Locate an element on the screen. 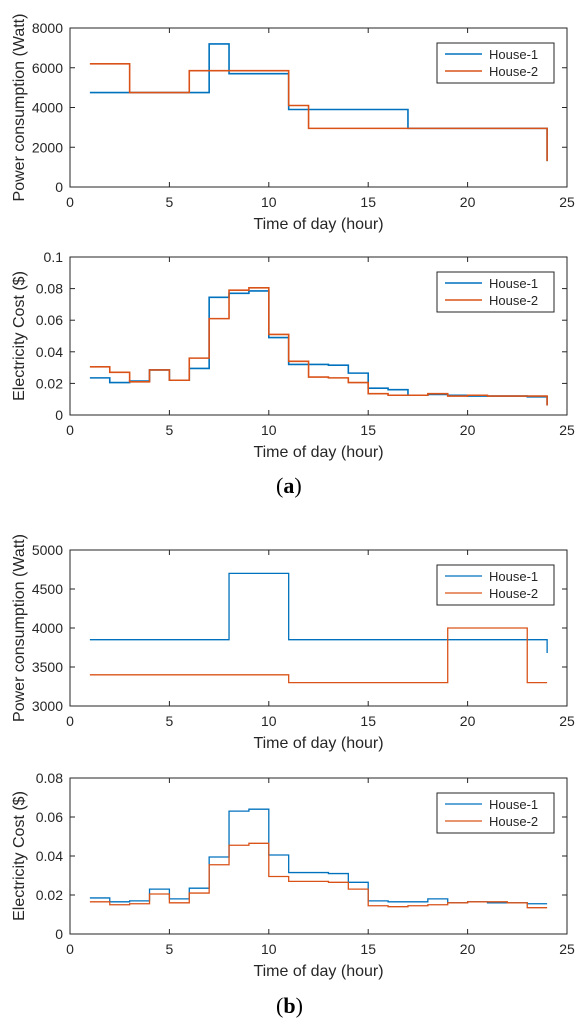 This screenshot has height=1024, width=584. caption-a-letter: a is located at coordinates (289, 485).